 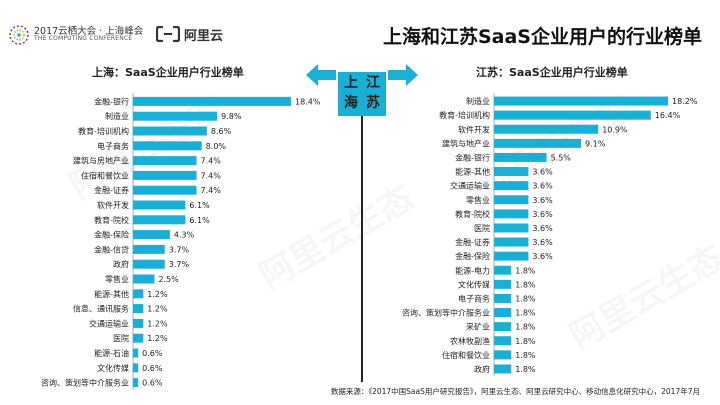 I want to click on value-label: 1.2%, so click(x=157, y=309).